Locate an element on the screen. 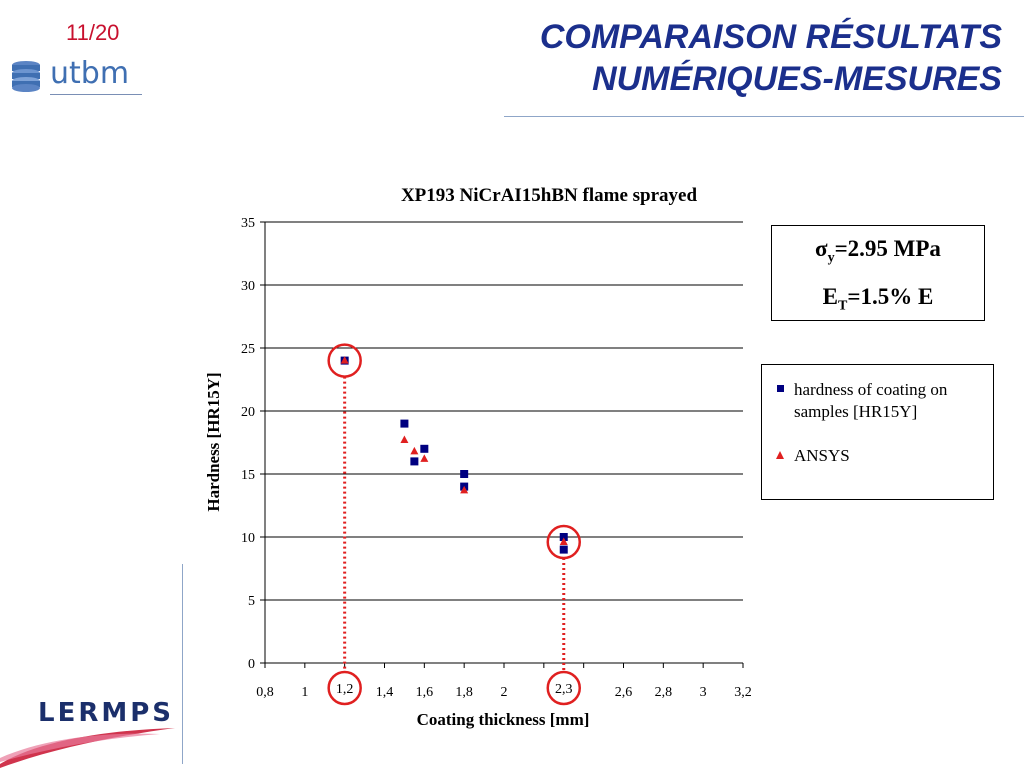 This screenshot has height=768, width=1024. lermps-logo-text: LERMPS is located at coordinates (106, 713).